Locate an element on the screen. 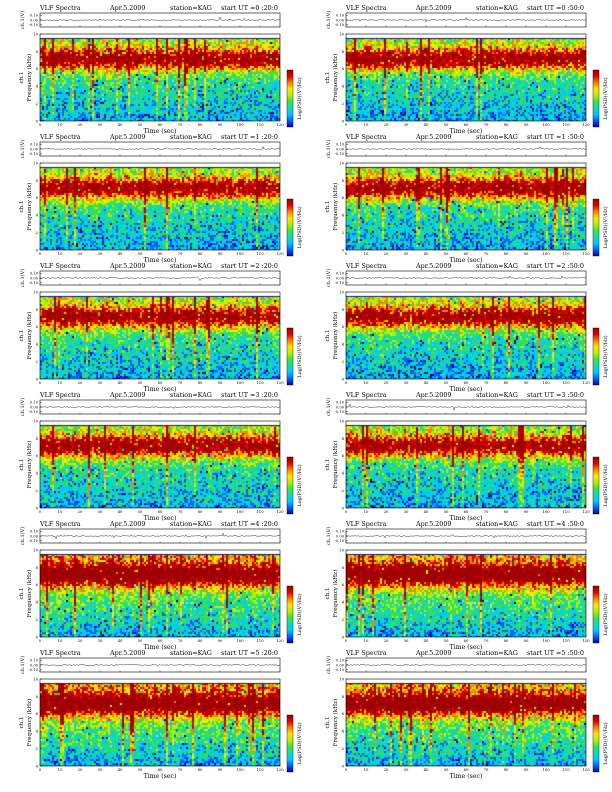 Image resolution: width=612 pixels, height=792 pixels. spectrogram-xlabel: Time (sec) is located at coordinates (160, 260).